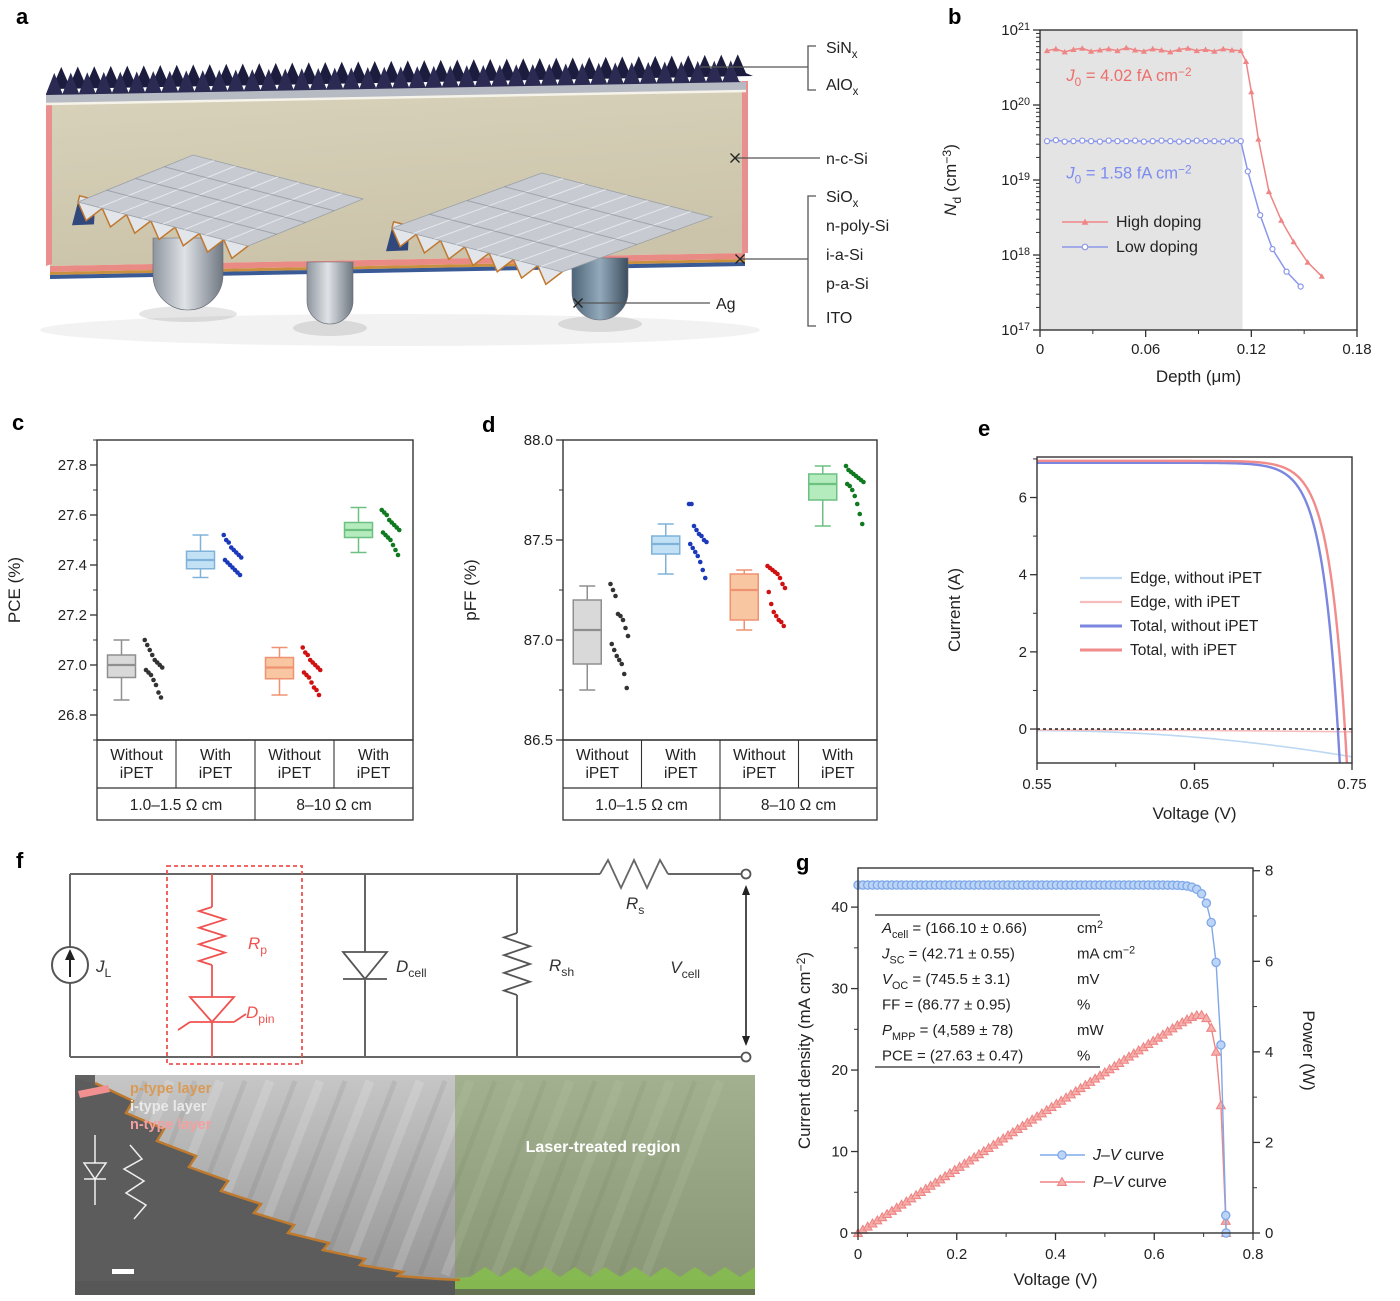  What do you see at coordinates (842, 50) in the screenshot?
I see `svg-text: SiNx` at bounding box center [842, 50].